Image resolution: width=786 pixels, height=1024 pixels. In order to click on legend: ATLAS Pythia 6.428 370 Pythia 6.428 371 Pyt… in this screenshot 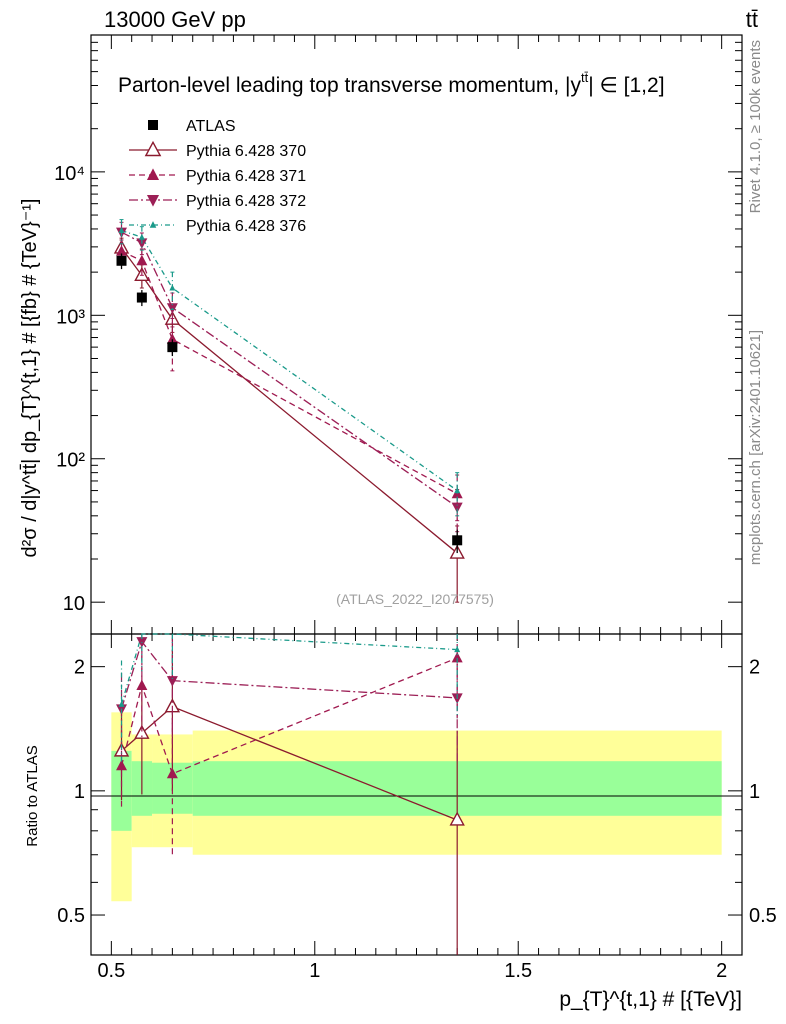, I will do `click(217, 176)`.